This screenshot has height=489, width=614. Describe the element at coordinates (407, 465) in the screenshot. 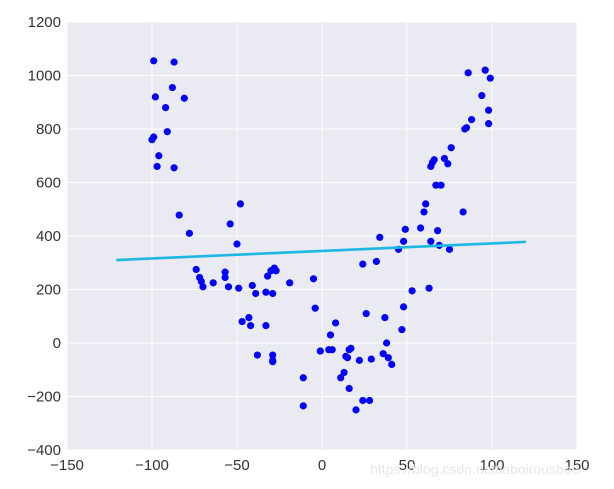

I see `x-tick-label: 50` at that location.